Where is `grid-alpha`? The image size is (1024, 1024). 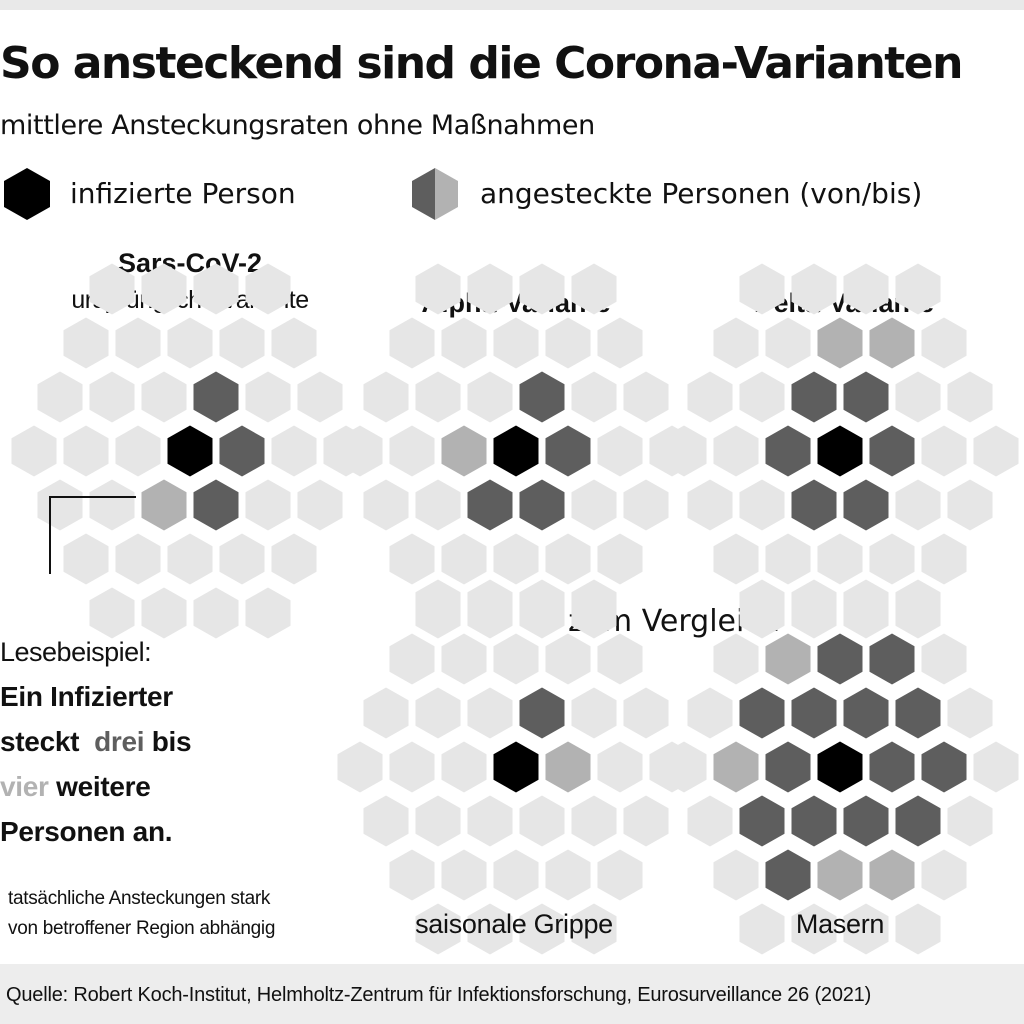 grid-alpha is located at coordinates (516, 451).